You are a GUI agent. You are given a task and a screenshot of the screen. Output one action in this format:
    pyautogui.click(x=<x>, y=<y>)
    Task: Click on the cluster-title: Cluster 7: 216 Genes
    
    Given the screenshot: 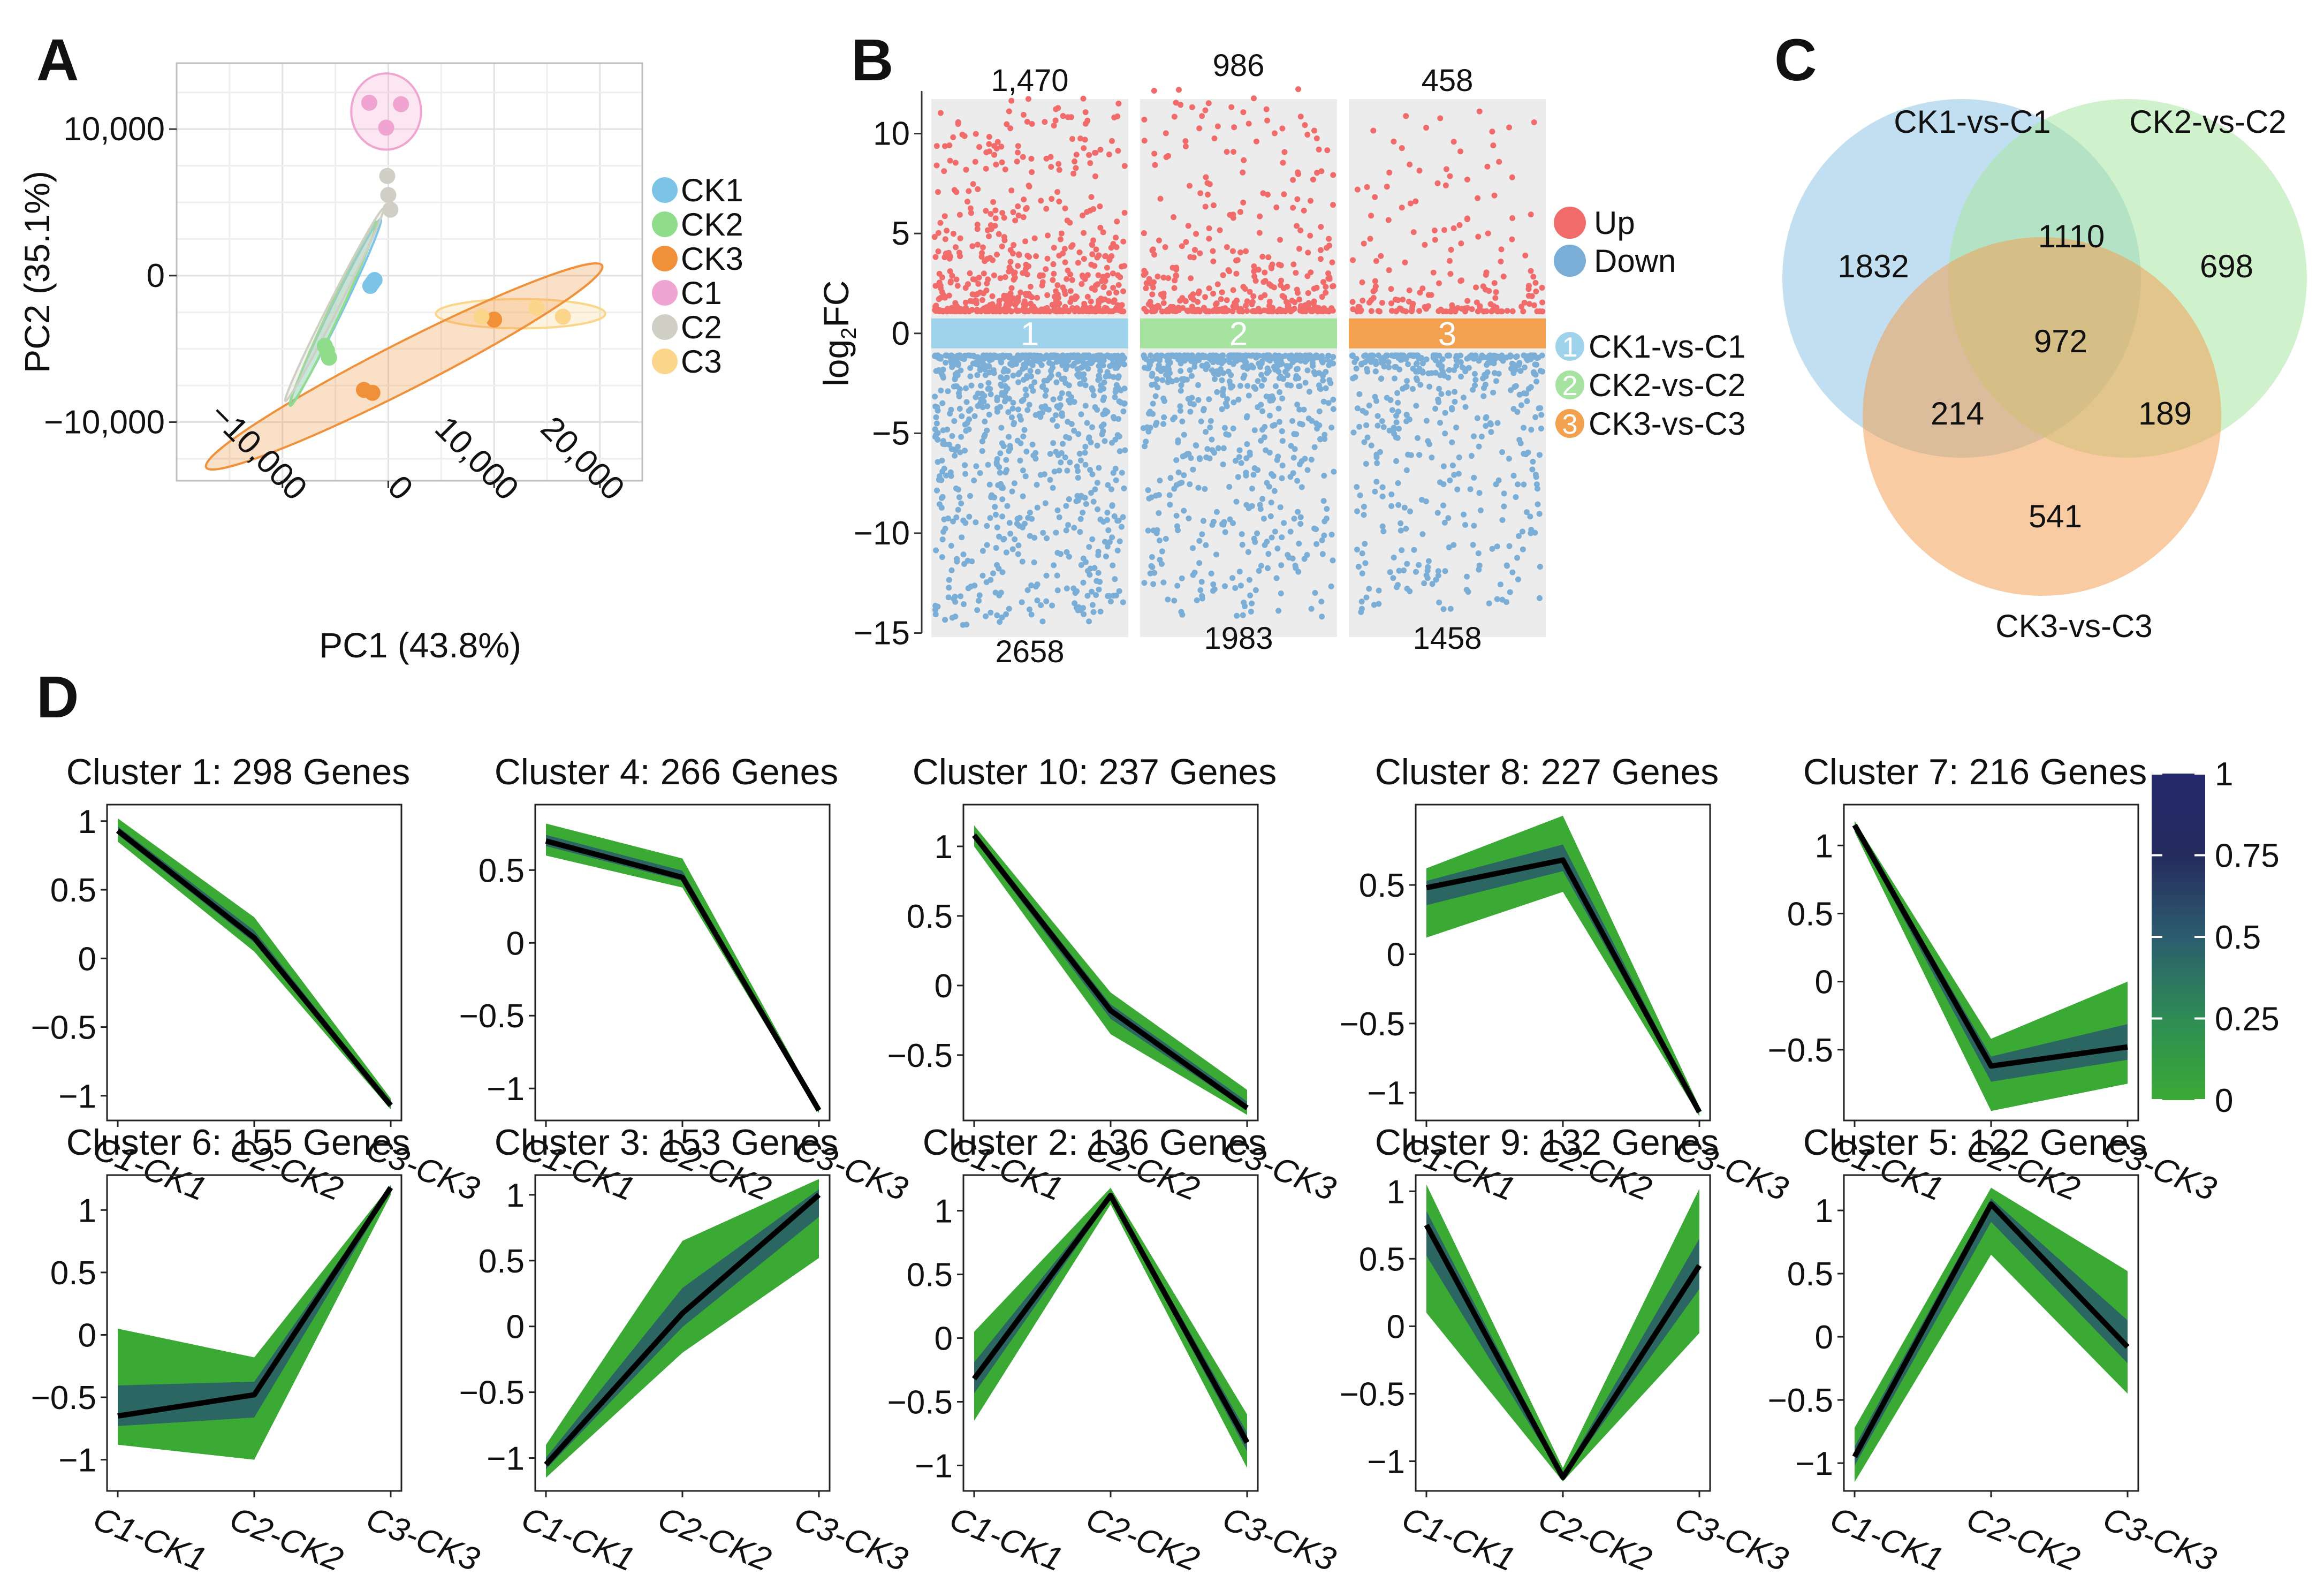 What is the action you would take?
    pyautogui.click(x=1975, y=772)
    